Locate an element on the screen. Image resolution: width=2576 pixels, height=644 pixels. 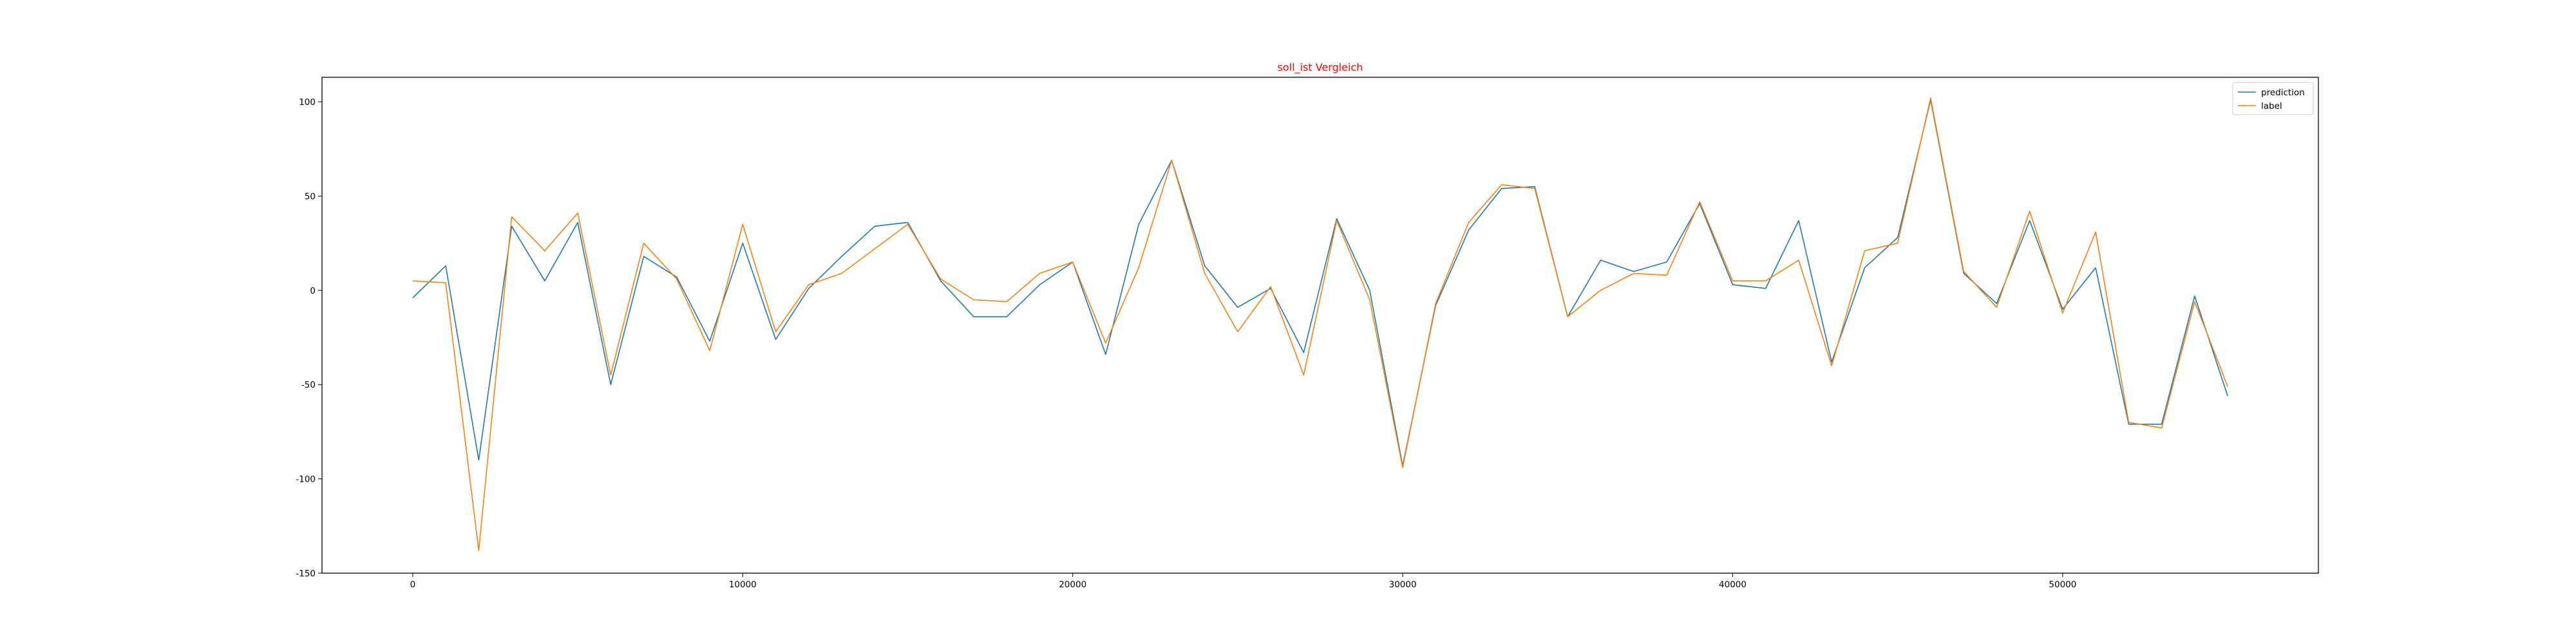
chart-title: soll_ist Vergleich is located at coordinates (1320, 67).